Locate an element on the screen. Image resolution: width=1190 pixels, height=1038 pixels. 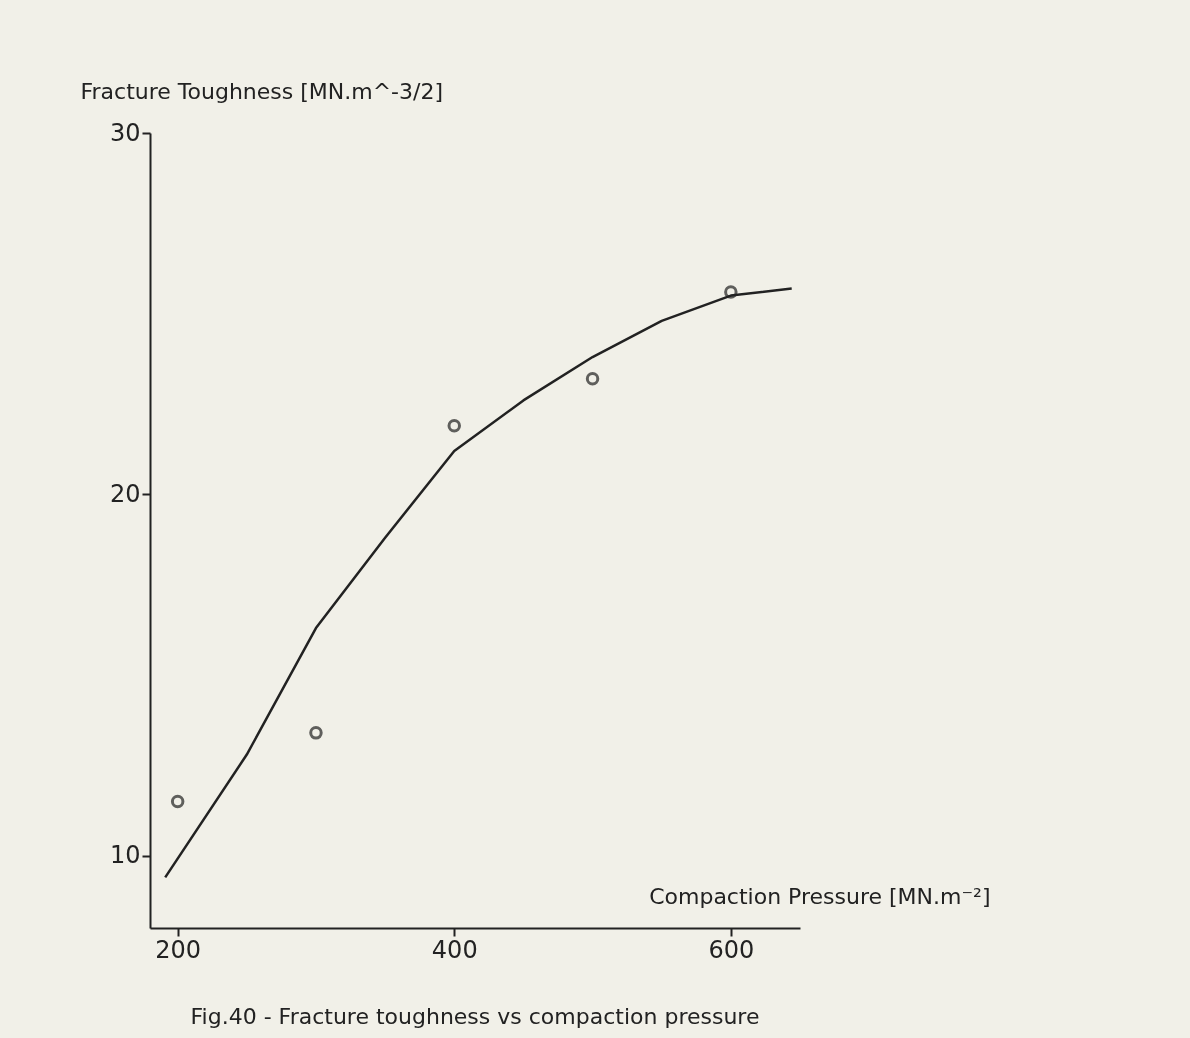
x-tick-label: 400 is located at coordinates (454, 949).